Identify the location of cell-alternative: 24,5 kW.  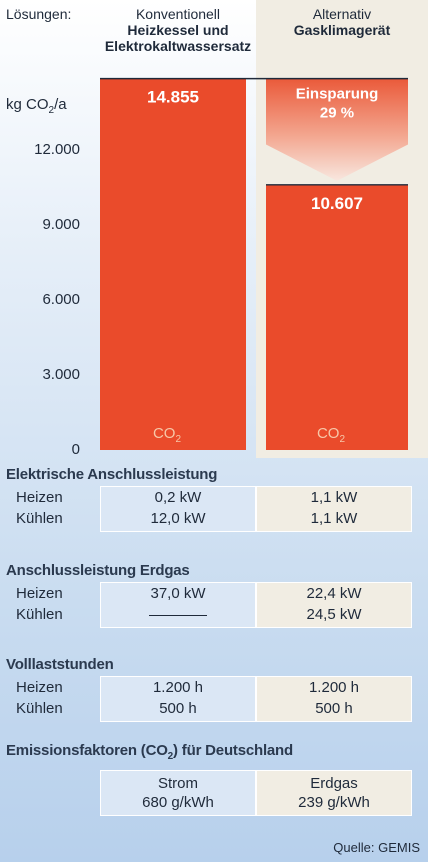
(334, 614).